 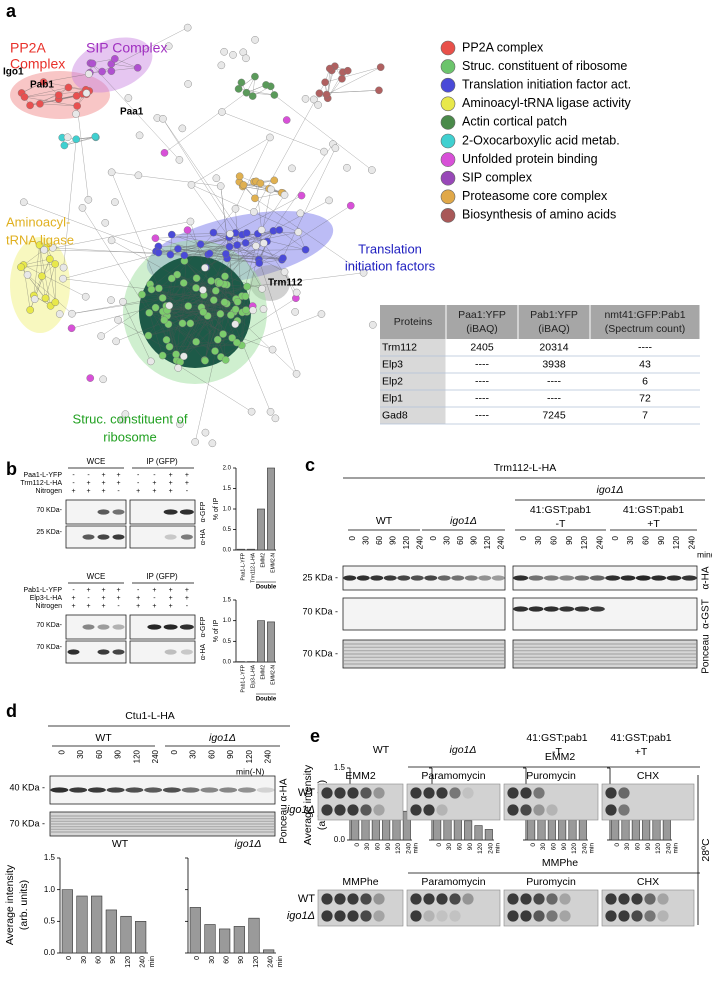 I want to click on strain-label: WT, so click(x=306, y=793).